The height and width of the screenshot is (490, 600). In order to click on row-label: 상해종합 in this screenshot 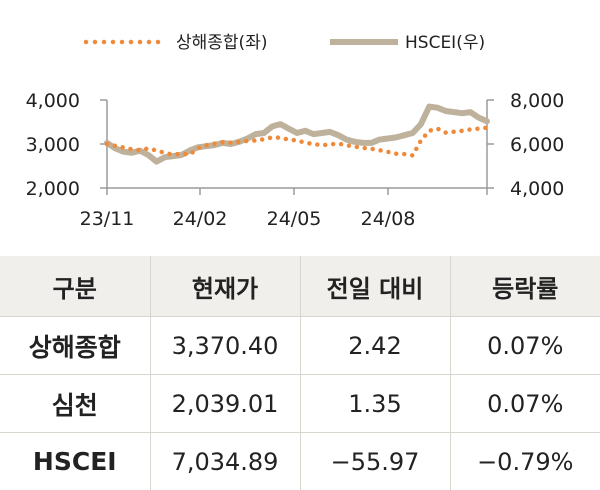, I will do `click(75, 346)`.